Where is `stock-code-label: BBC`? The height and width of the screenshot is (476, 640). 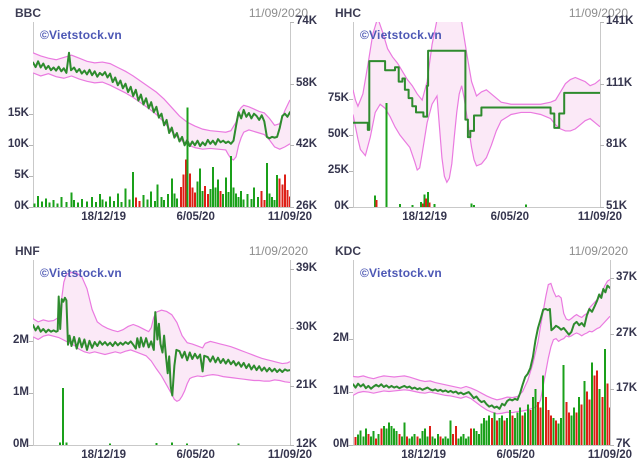 stock-code-label: BBC is located at coordinates (28, 13).